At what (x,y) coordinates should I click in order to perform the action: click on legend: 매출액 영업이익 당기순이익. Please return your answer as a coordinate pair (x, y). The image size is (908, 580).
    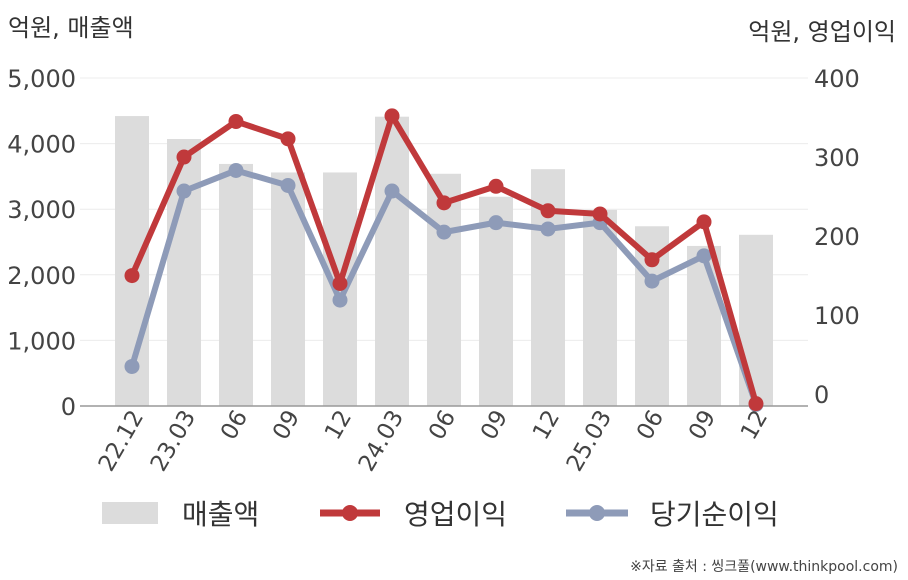
    Looking at the image, I should click on (440, 514).